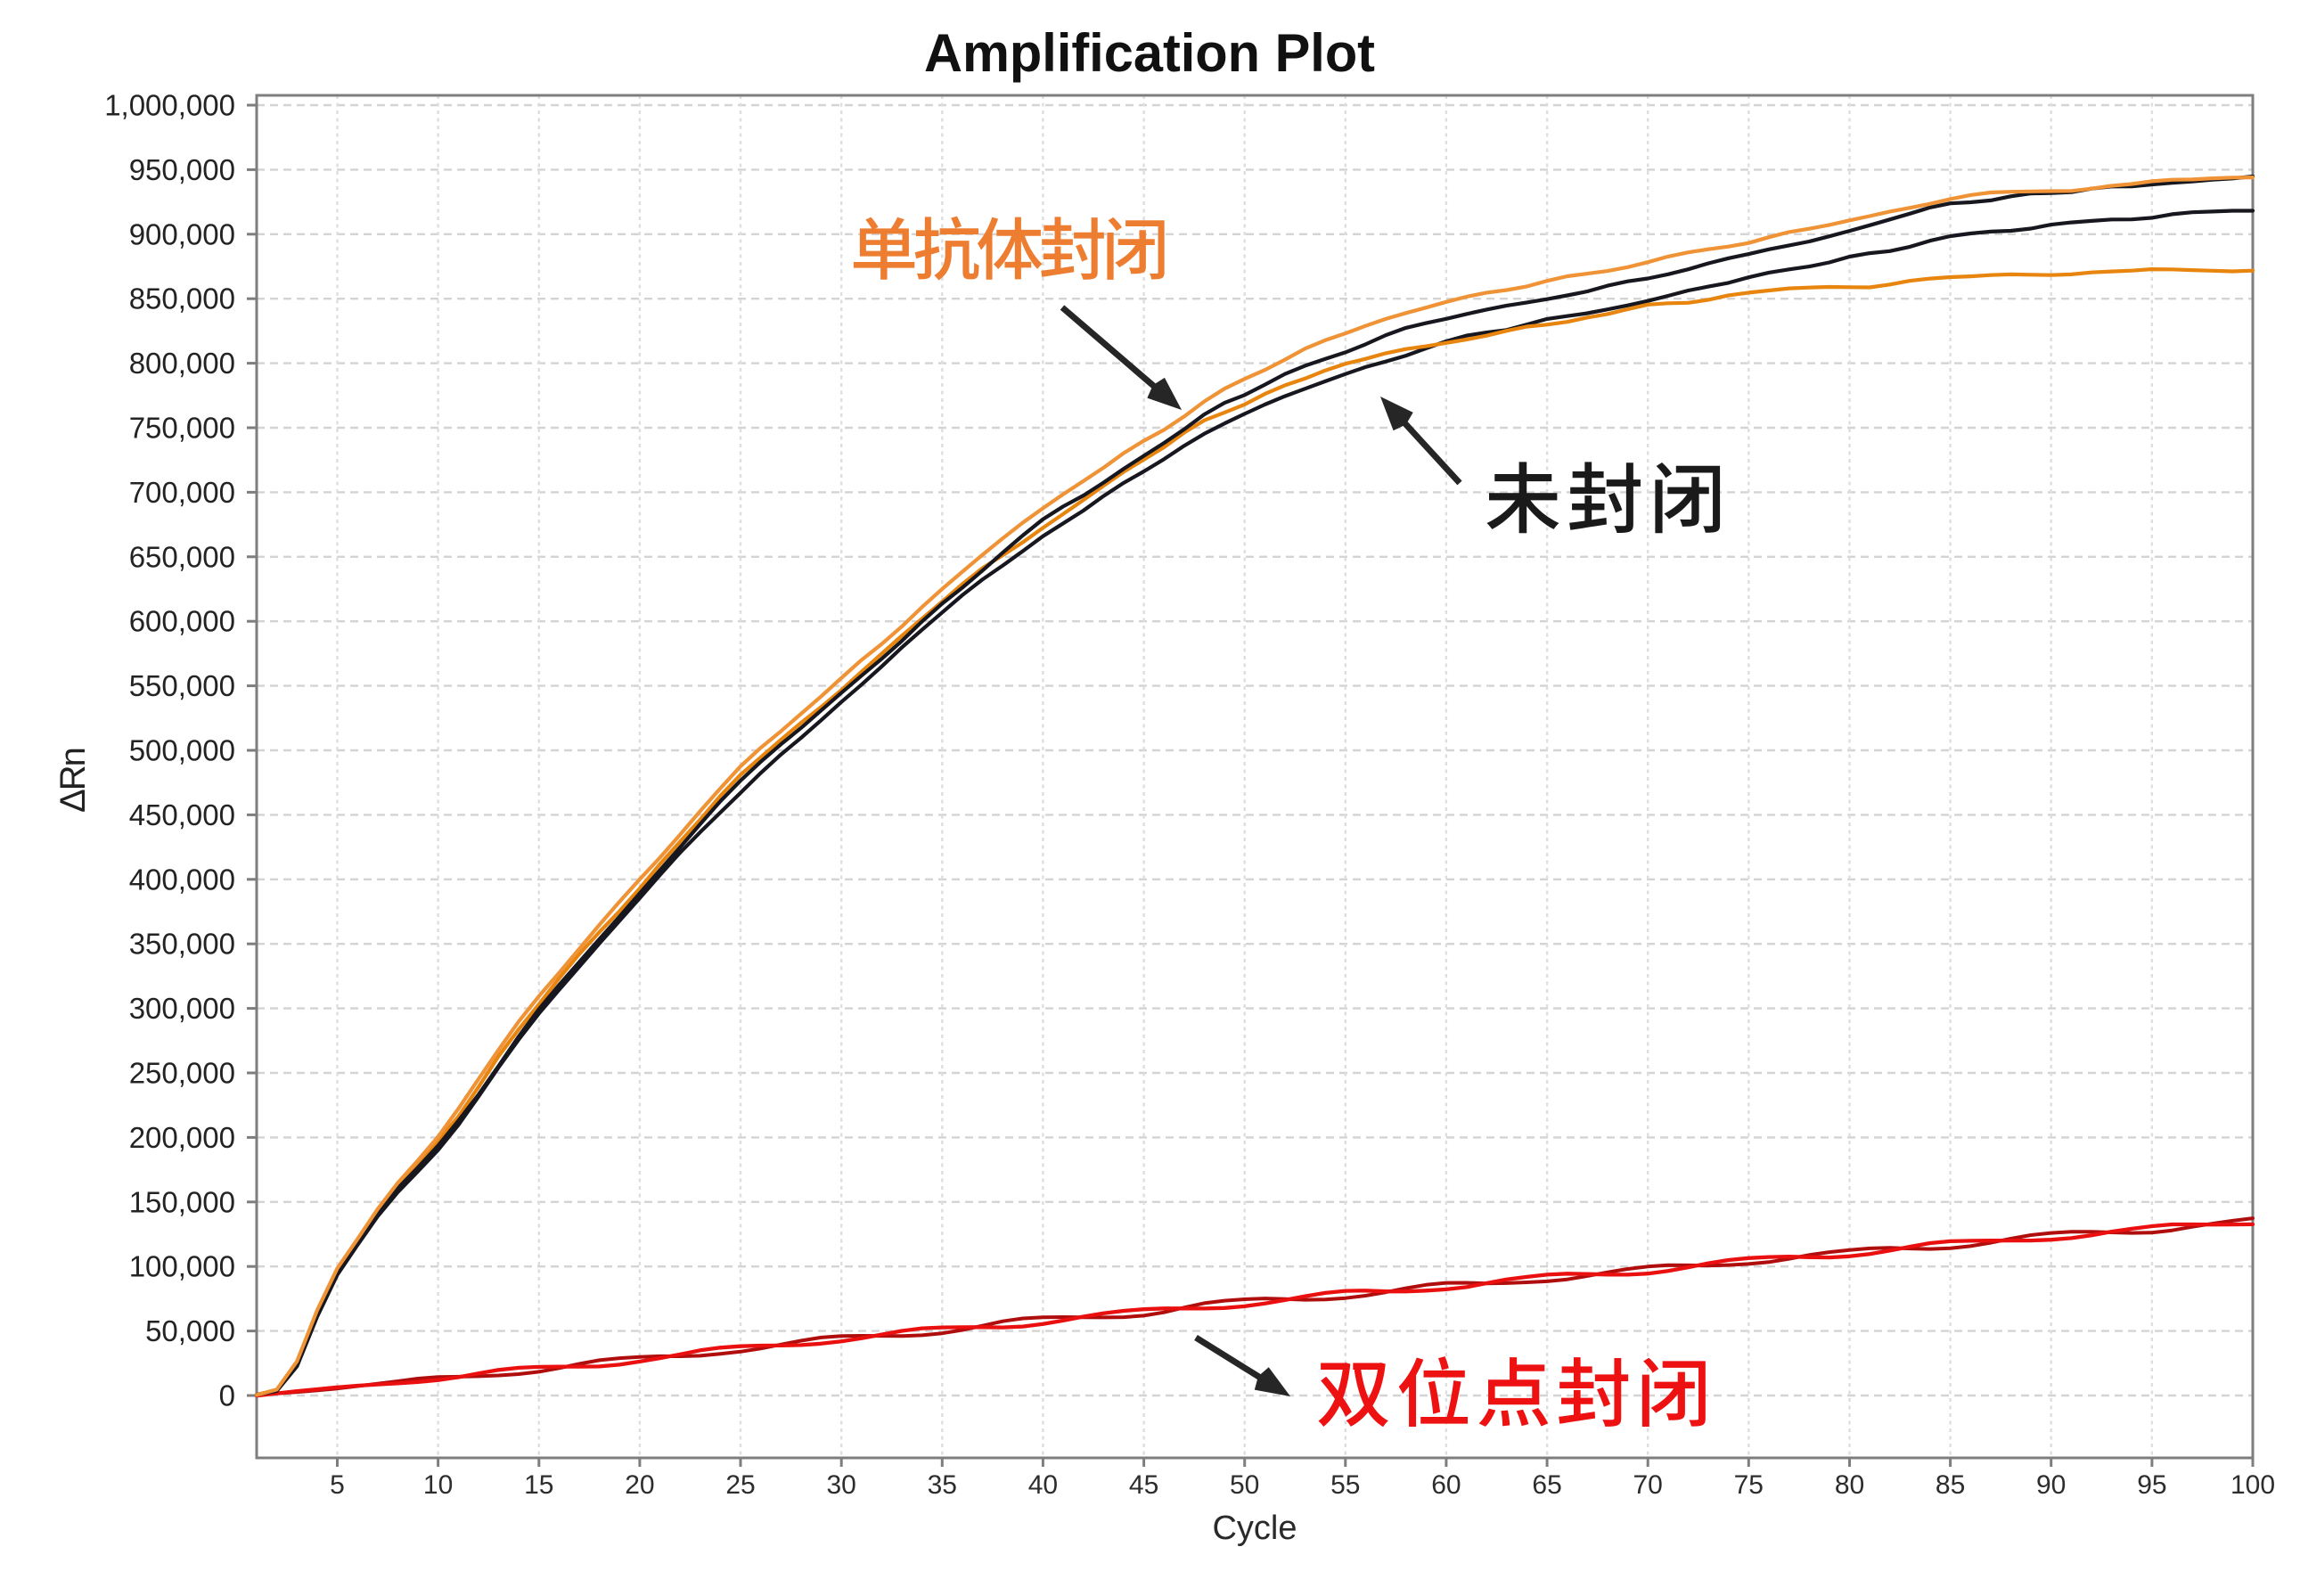  Describe the element at coordinates (190, 1330) in the screenshot. I see `svg-text: 50,000` at that location.